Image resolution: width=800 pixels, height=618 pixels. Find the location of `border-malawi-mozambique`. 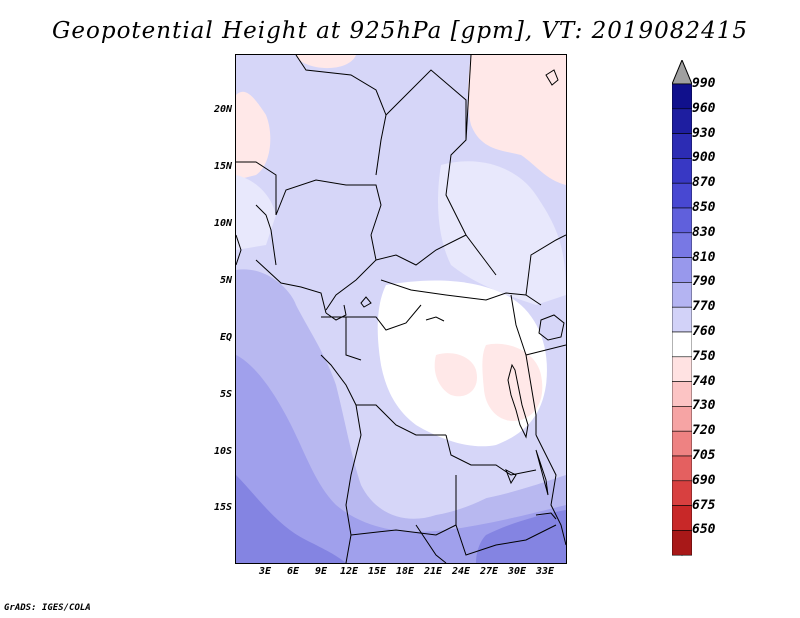

border-malawi-mozambique is located at coordinates (550, 490).